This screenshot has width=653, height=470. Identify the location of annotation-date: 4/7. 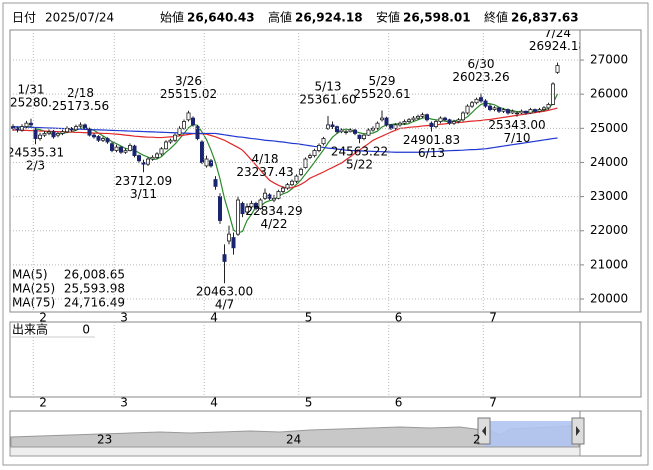
(224, 305).